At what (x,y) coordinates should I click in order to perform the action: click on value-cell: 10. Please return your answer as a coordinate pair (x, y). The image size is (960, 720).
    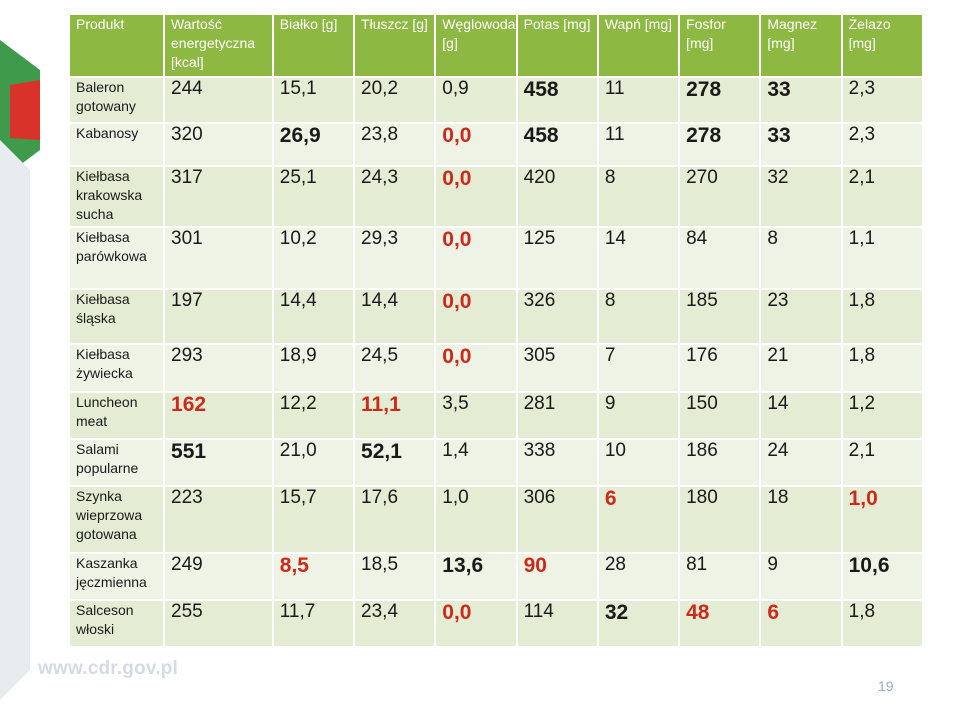
    Looking at the image, I should click on (638, 462).